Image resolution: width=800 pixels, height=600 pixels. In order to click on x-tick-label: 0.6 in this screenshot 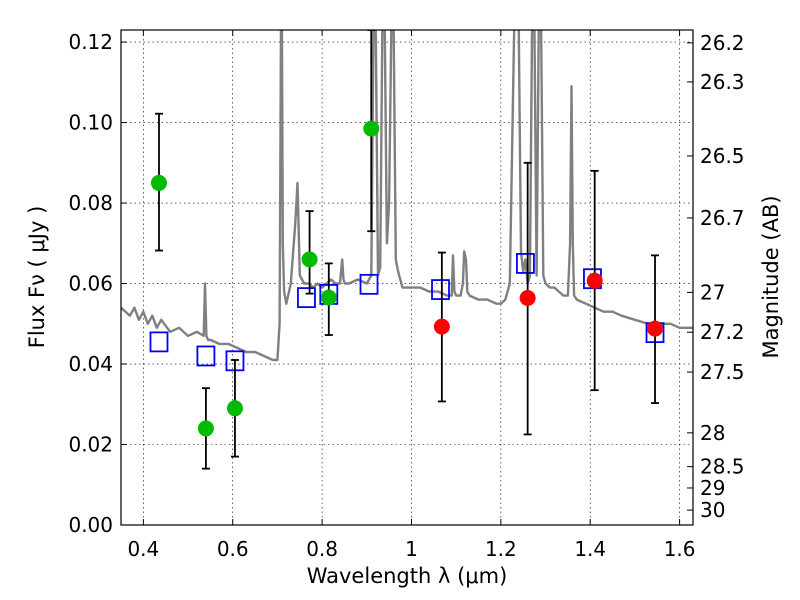, I will do `click(233, 549)`.